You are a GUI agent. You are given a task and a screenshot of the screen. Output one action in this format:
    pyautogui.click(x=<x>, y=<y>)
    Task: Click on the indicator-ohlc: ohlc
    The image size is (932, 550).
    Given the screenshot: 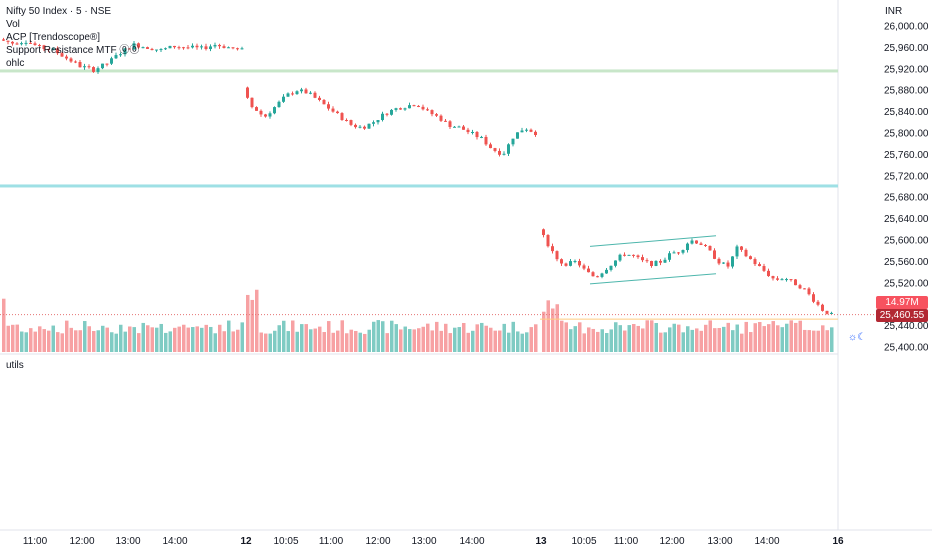 What is the action you would take?
    pyautogui.click(x=15, y=63)
    